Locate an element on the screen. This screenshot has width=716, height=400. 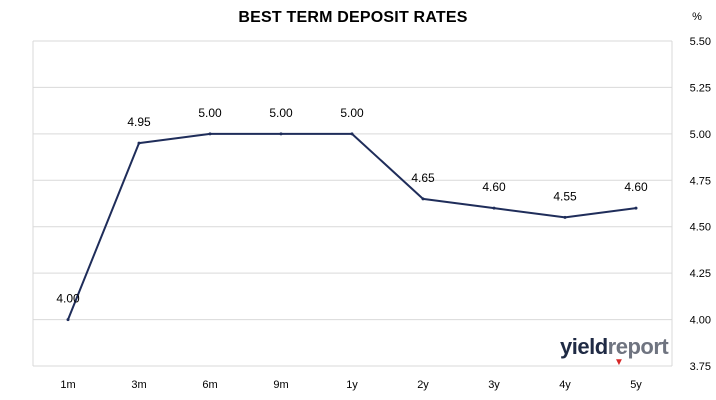
y-tick-label: 4.25 is located at coordinates (700, 274).